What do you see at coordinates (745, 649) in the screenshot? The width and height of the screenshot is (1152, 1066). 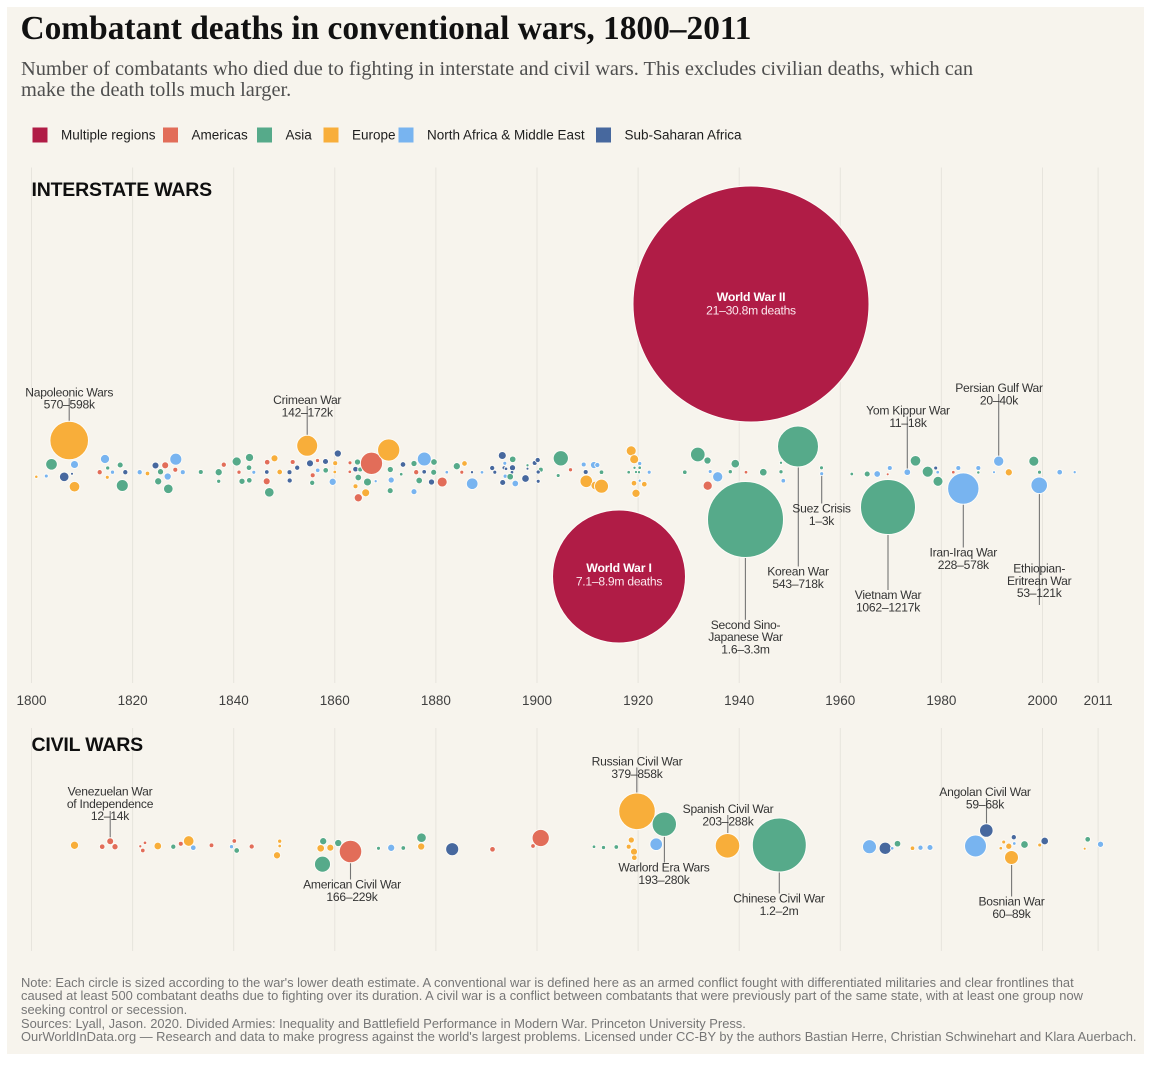 I see `svg-text: 1.6–3.3m` at bounding box center [745, 649].